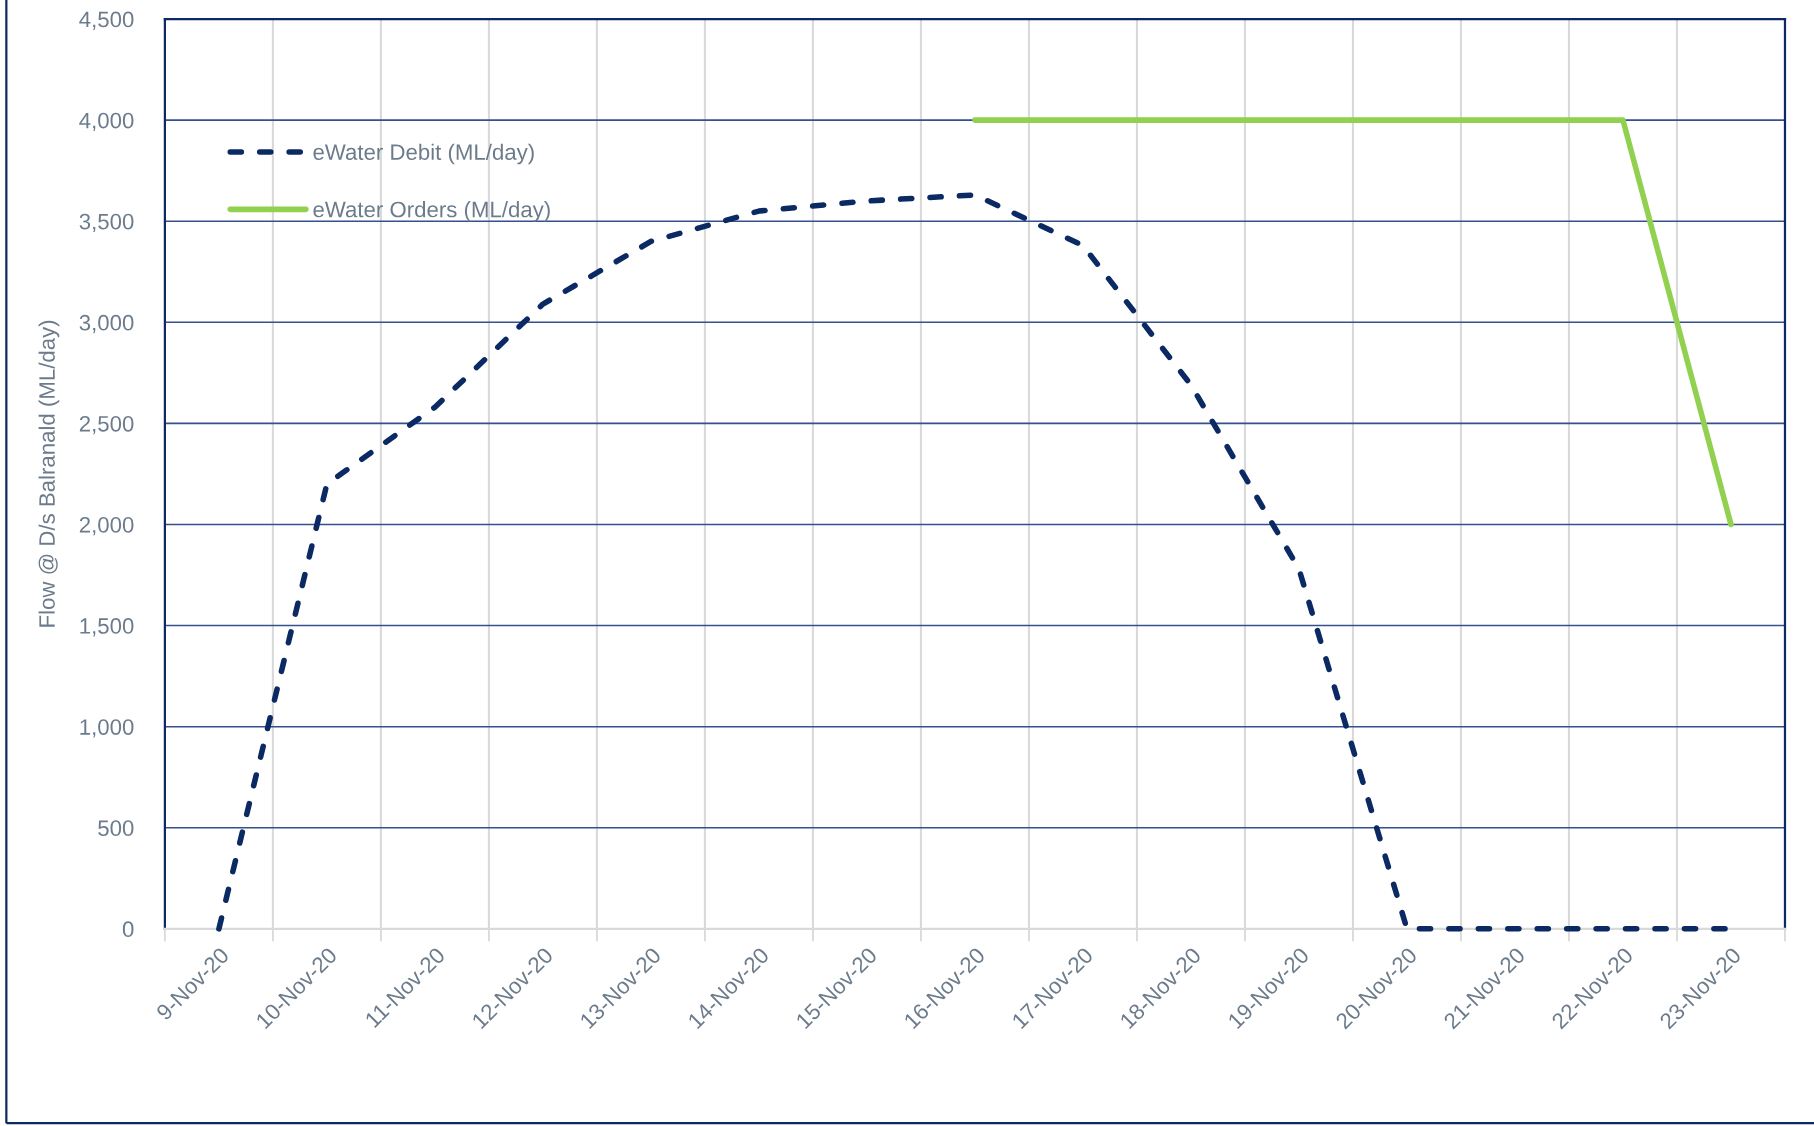  Describe the element at coordinates (49, 473) in the screenshot. I see `y-axis-title: Flow @ D/s Balranald (ML/day)` at that location.